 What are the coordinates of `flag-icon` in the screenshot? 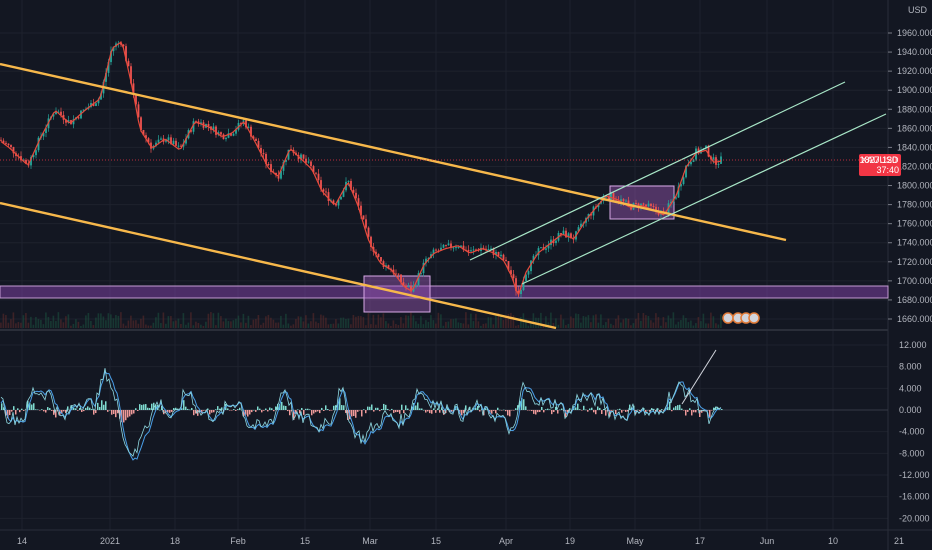 It's located at (728, 318).